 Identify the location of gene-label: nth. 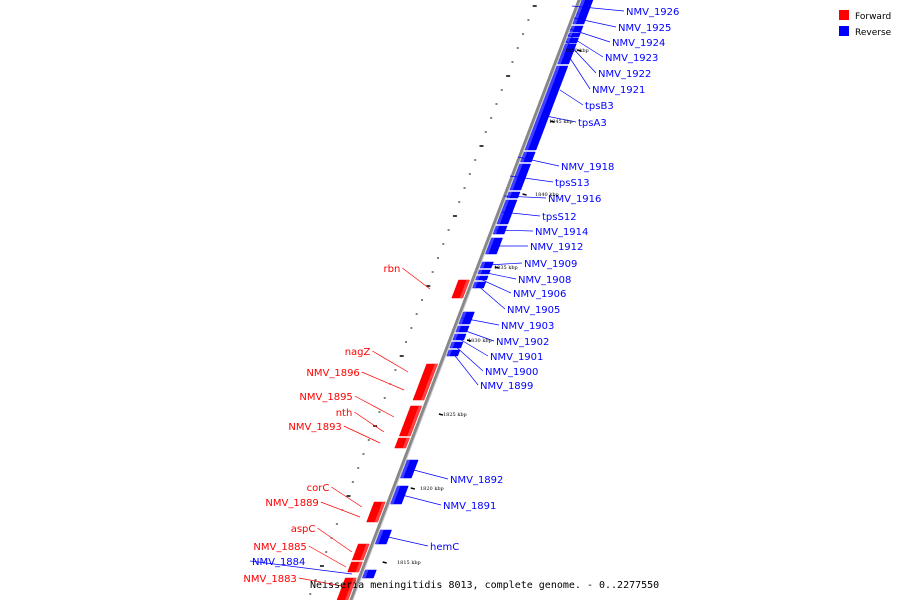
(344, 413).